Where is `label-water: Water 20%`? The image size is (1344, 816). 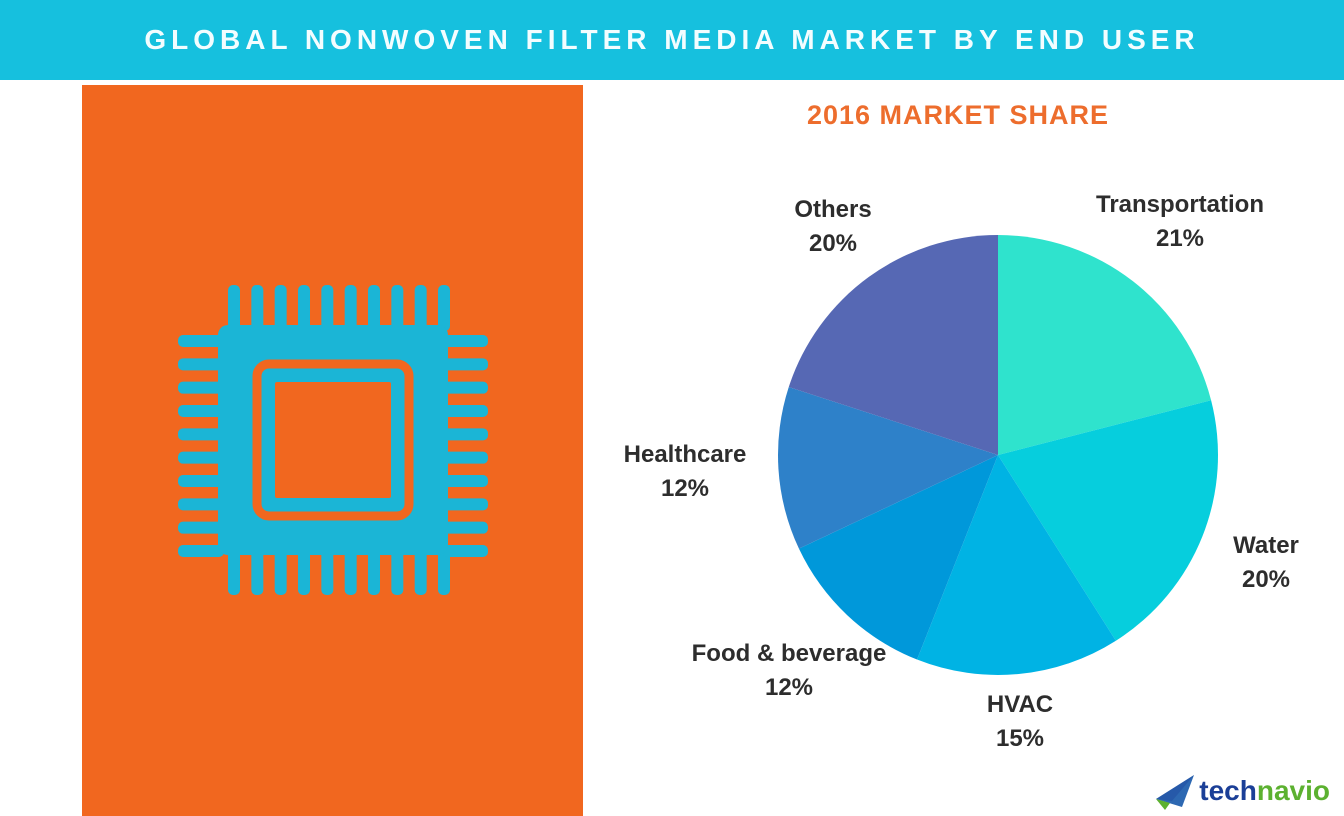 label-water: Water 20% is located at coordinates (1266, 563).